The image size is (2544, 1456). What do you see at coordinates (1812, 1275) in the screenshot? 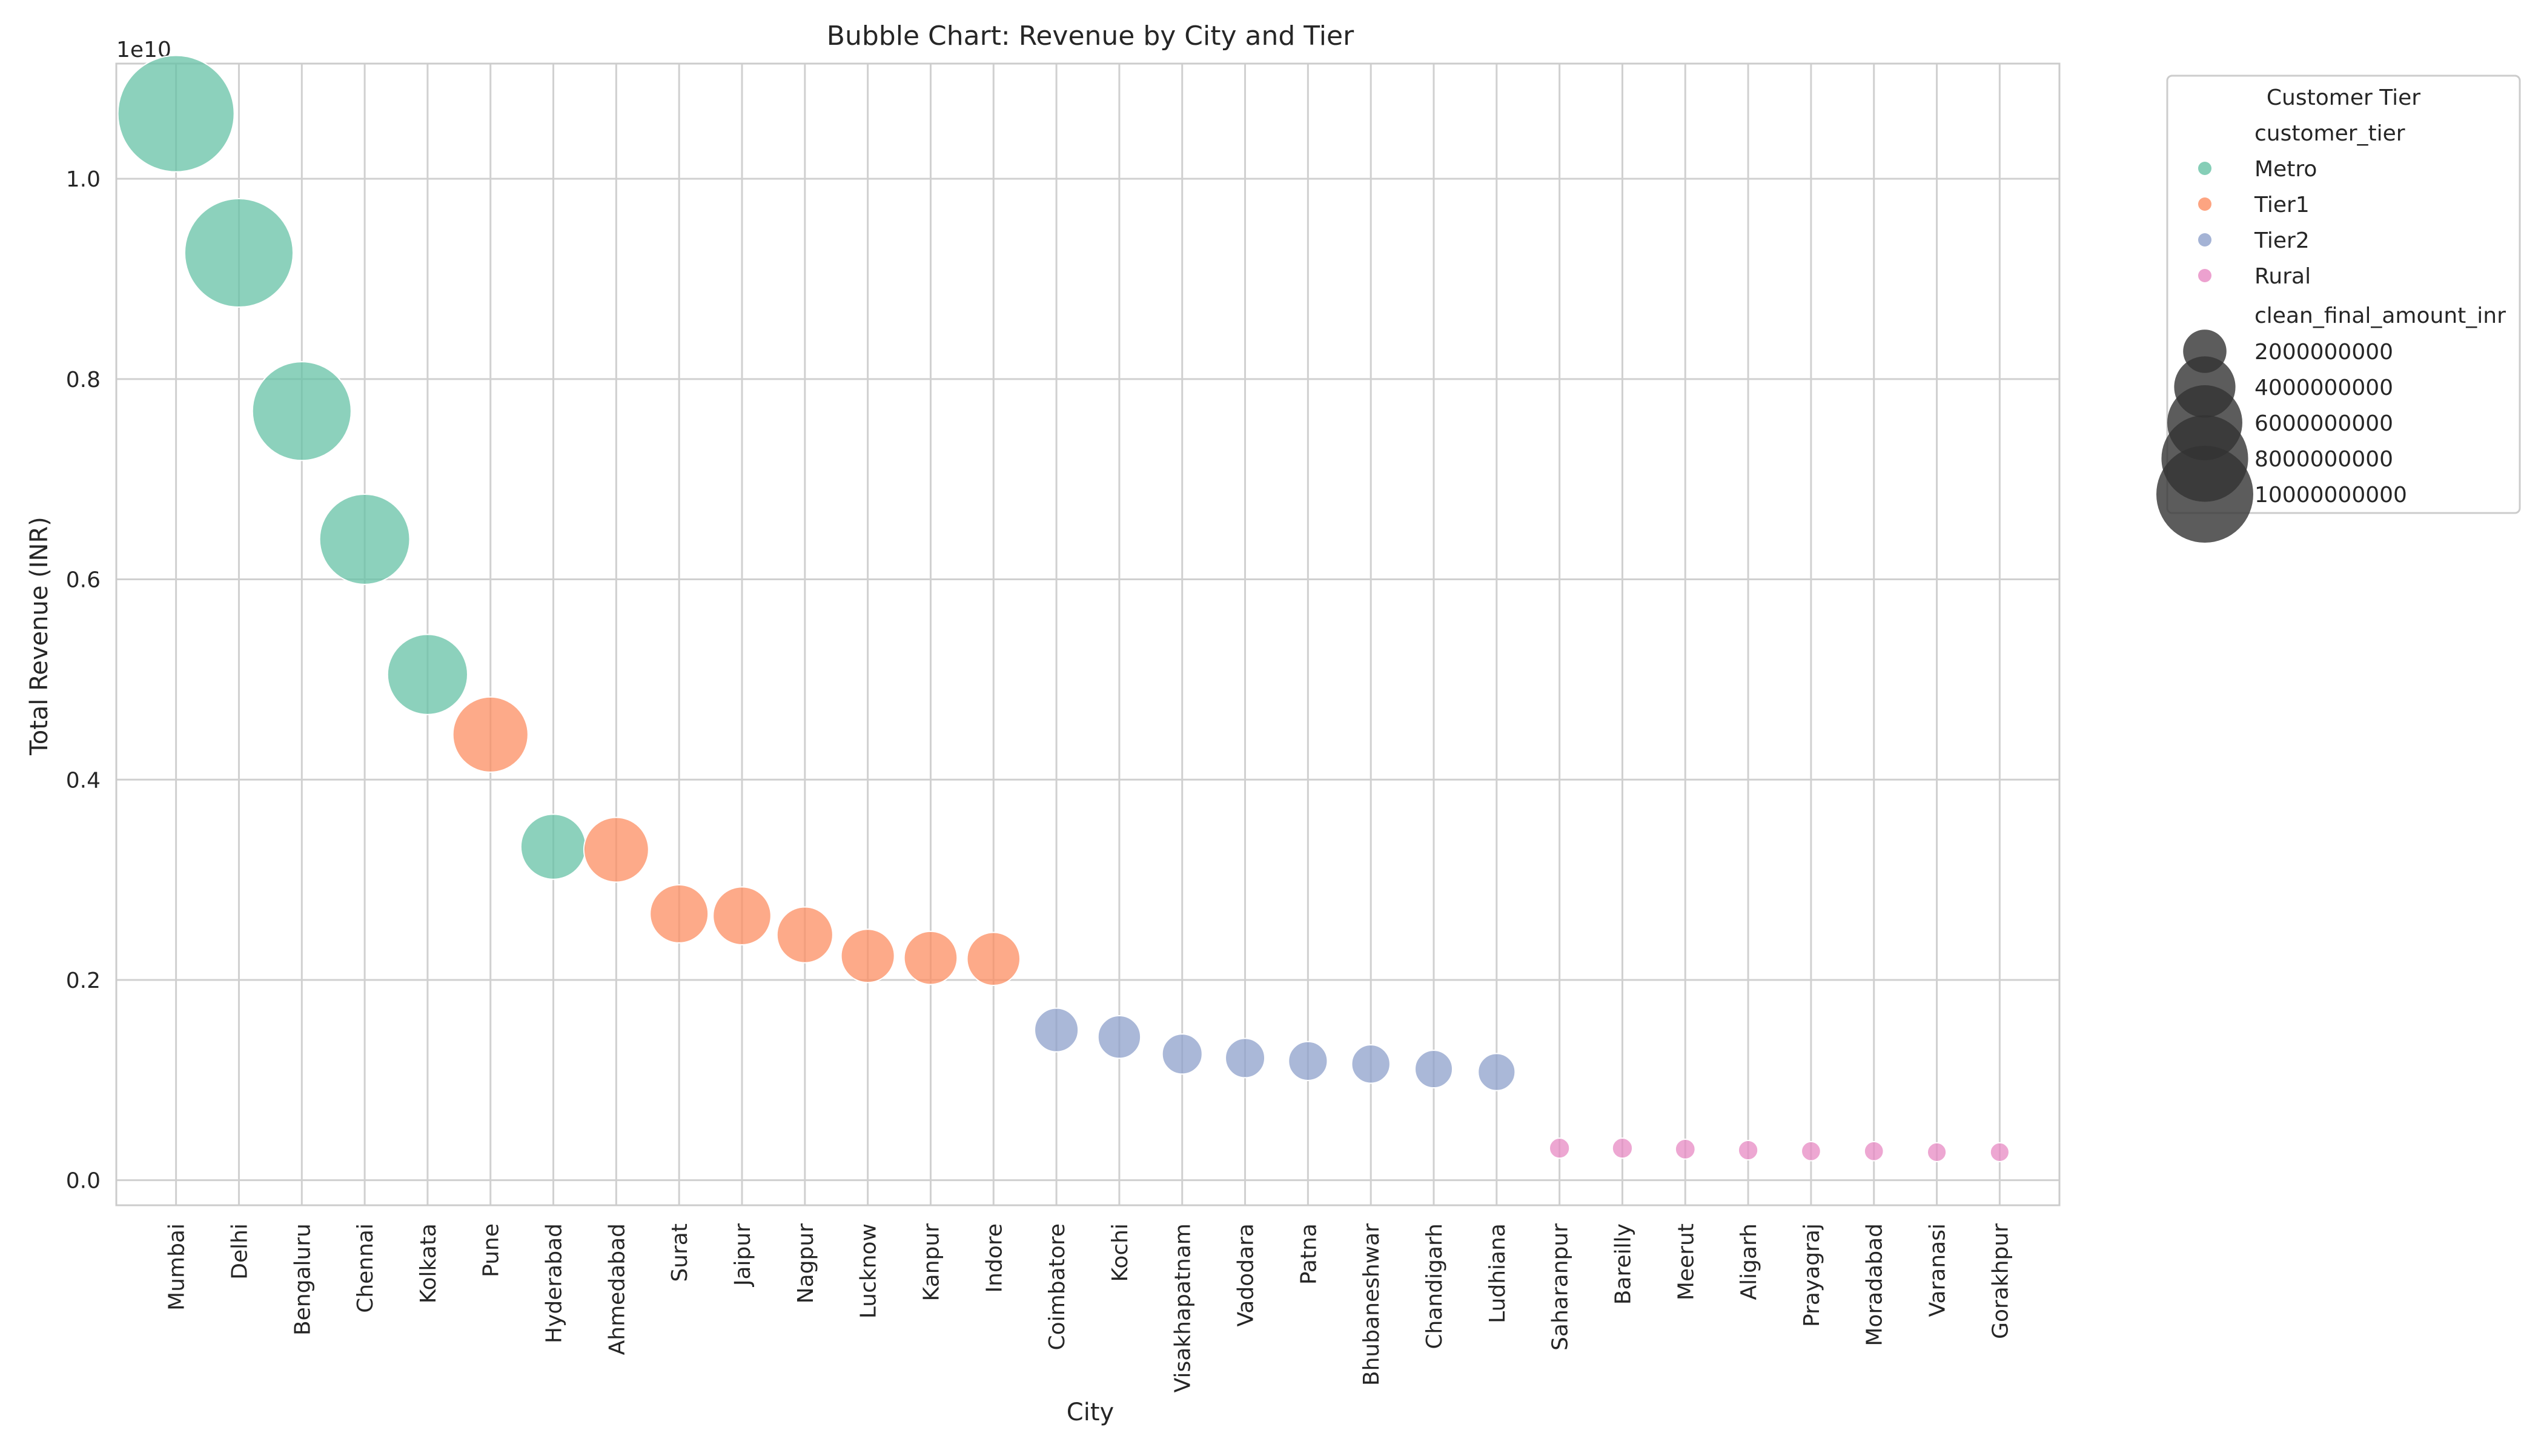
I see `x-tick-label: Prayagraj` at bounding box center [1812, 1275].